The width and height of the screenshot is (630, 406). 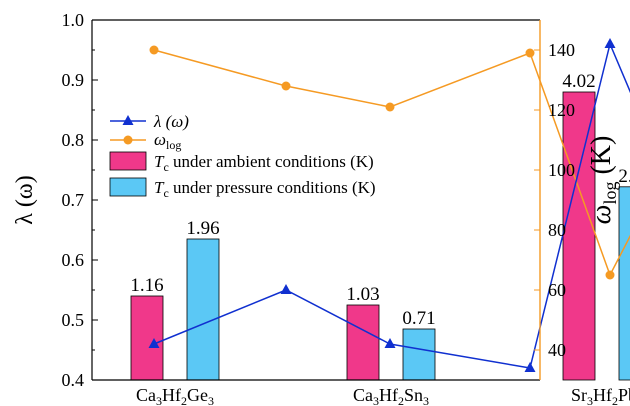 I want to click on right-tick-label-4: 120, so click(x=561, y=110).